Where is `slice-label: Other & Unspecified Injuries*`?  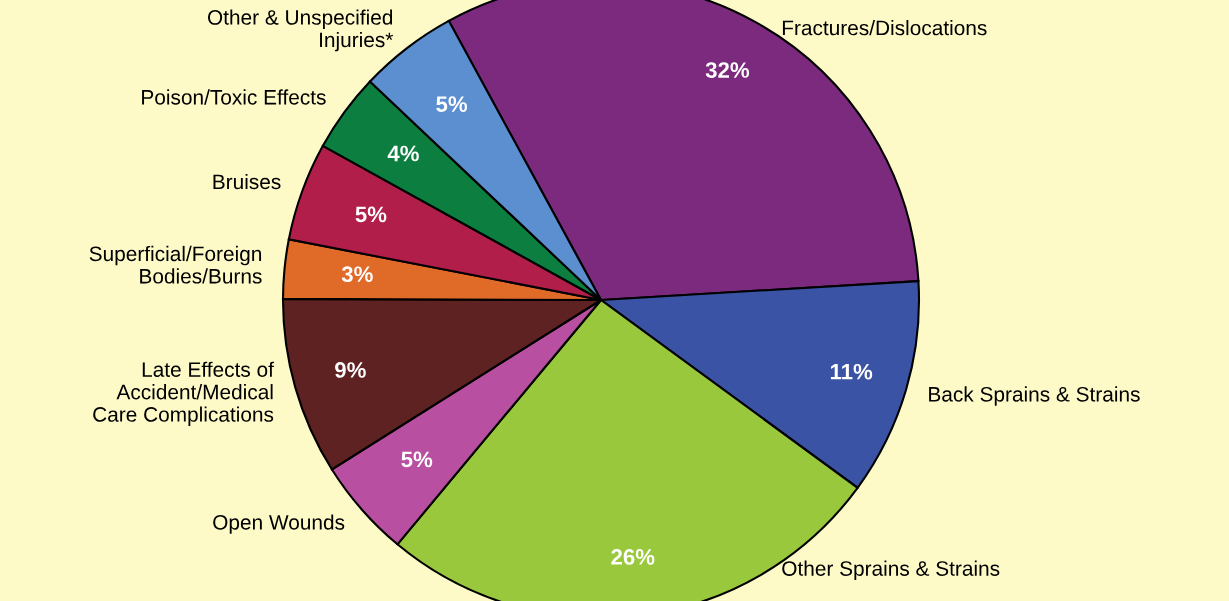
slice-label: Other & Unspecified Injuries* is located at coordinates (300, 30).